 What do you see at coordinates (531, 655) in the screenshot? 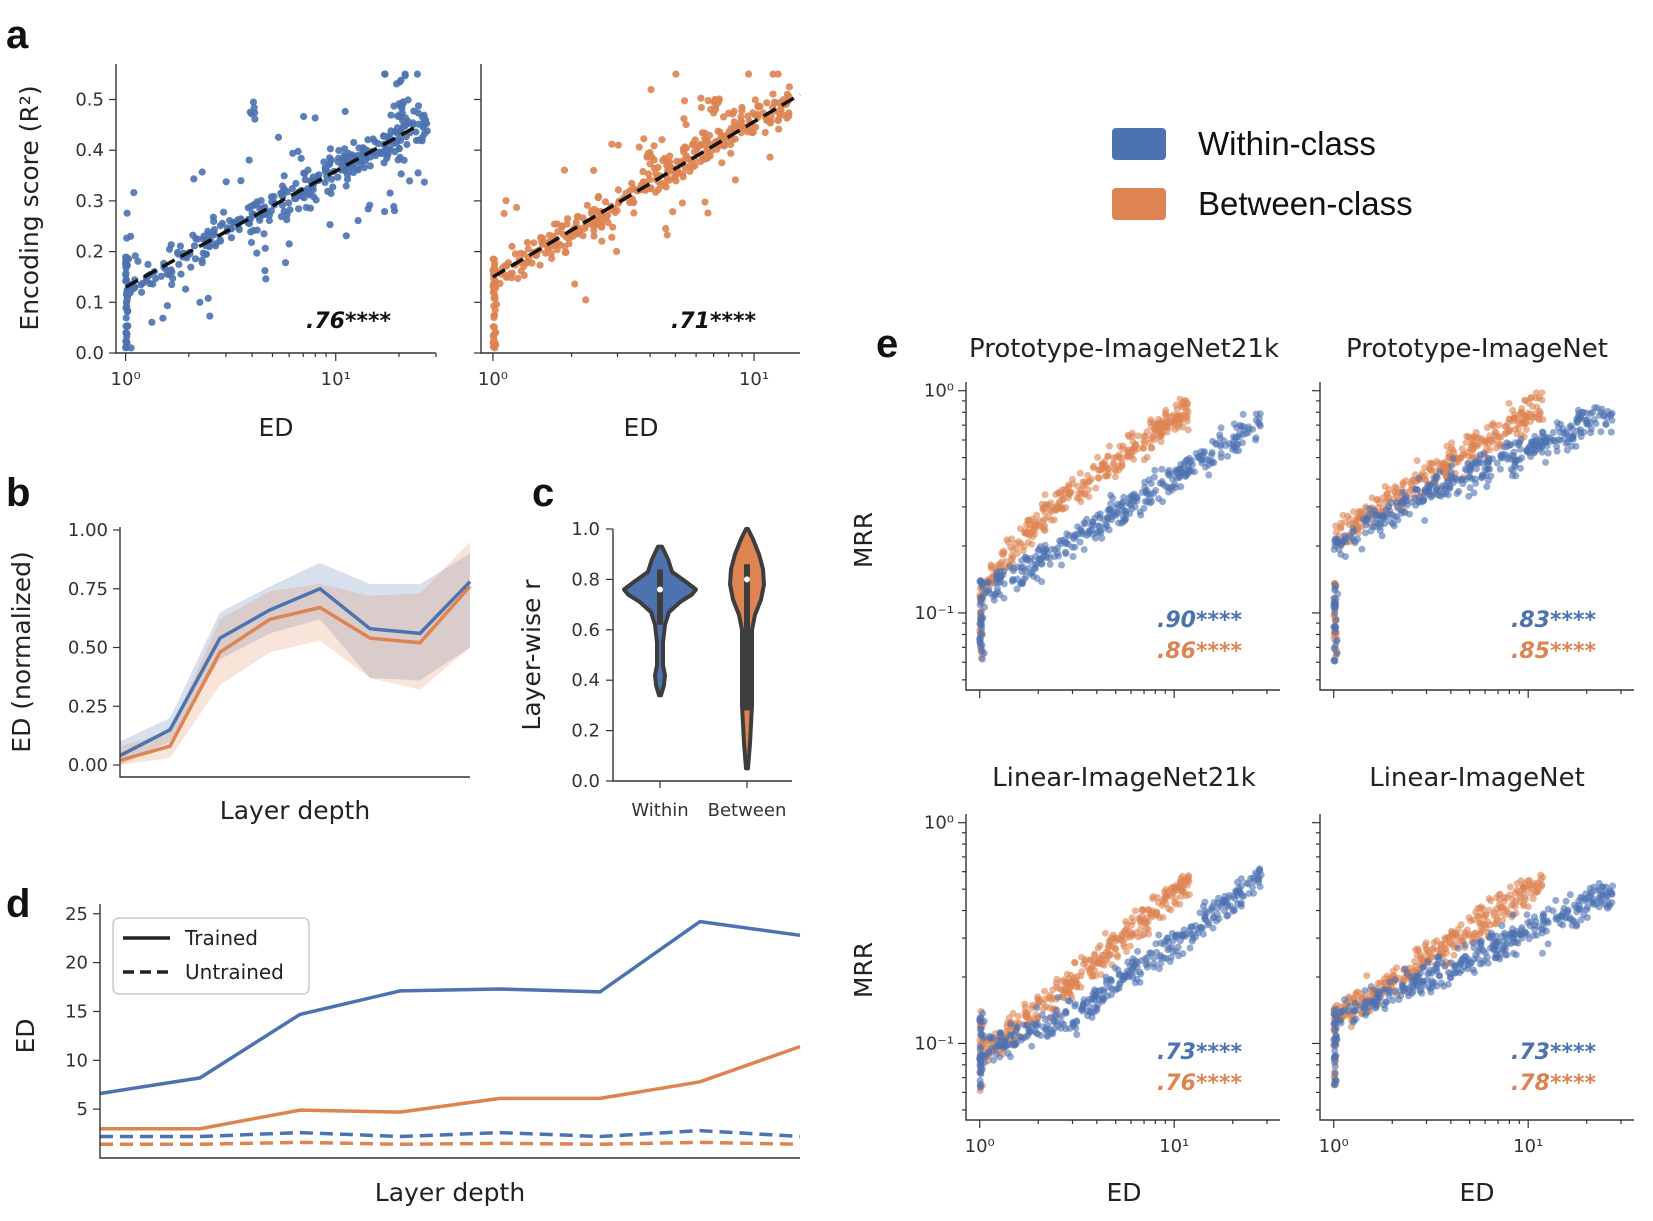
I see `y-axis-label: Layer-wise r` at bounding box center [531, 655].